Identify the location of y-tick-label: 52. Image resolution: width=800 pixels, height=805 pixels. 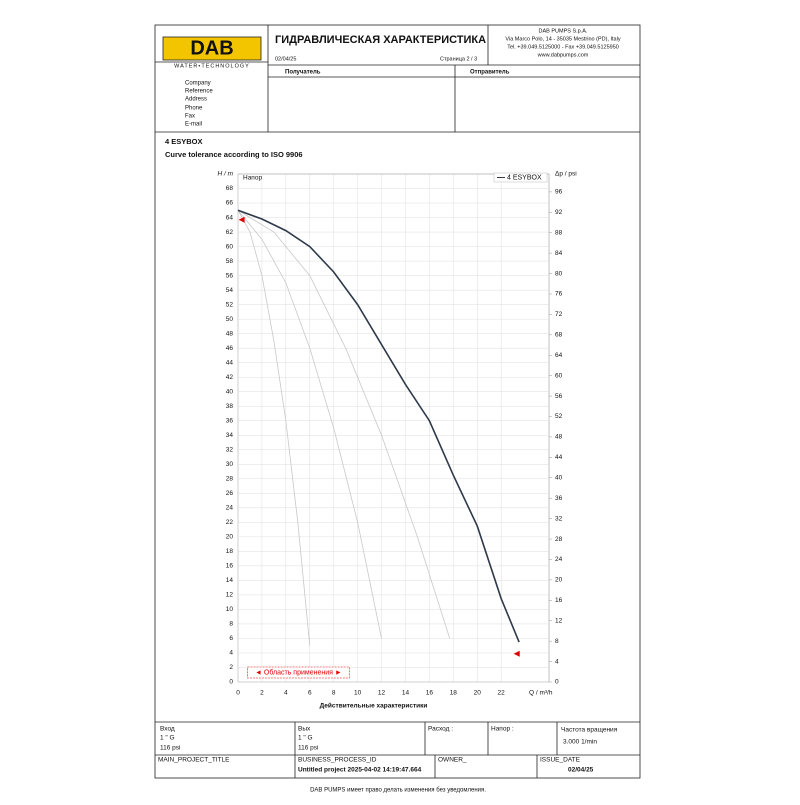
(230, 304).